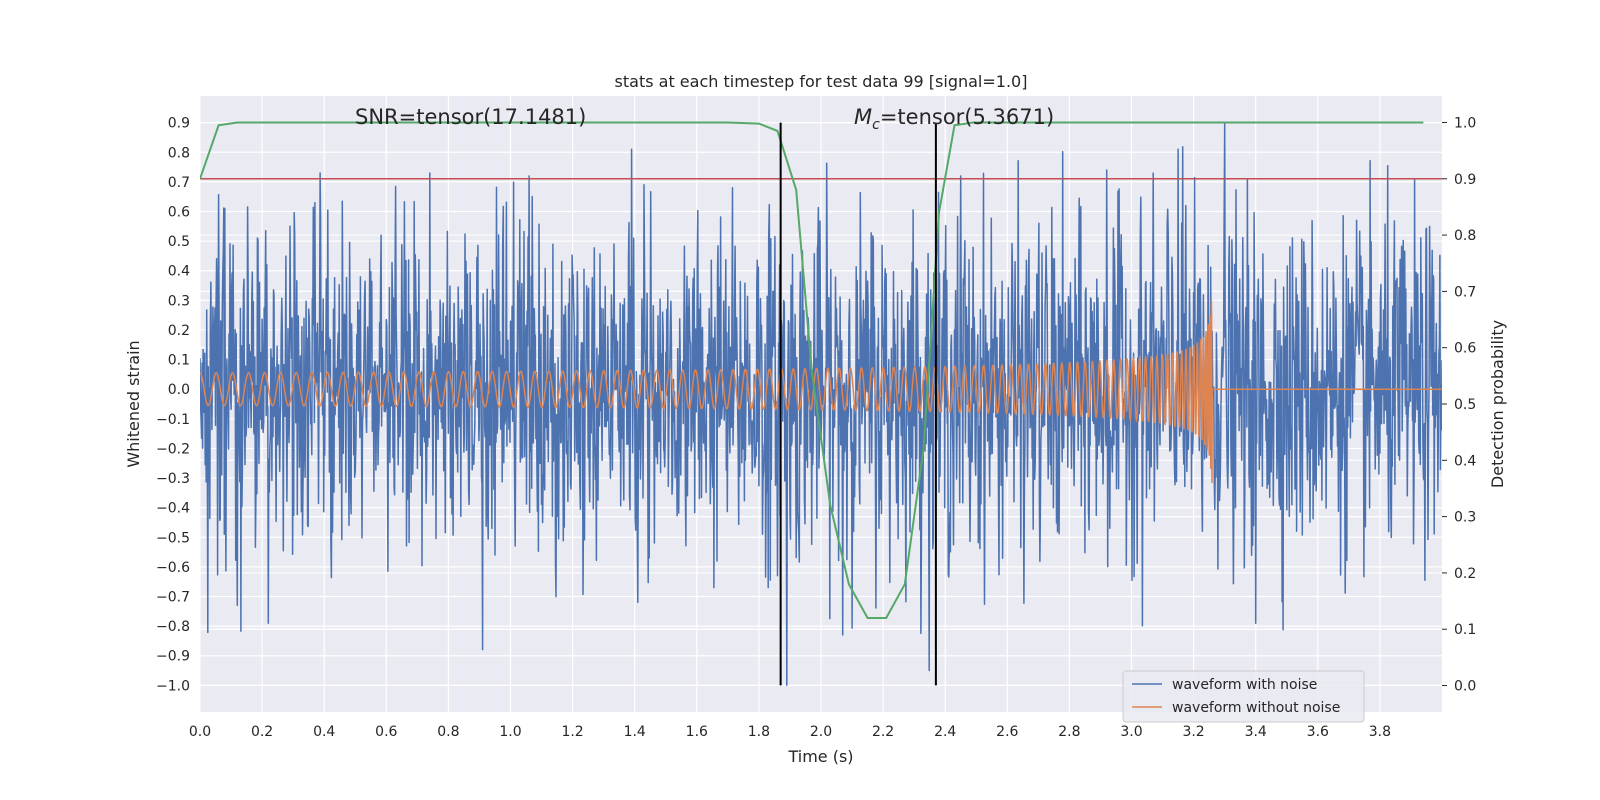  I want to click on y-axis-label: Whitened strain, so click(133, 403).